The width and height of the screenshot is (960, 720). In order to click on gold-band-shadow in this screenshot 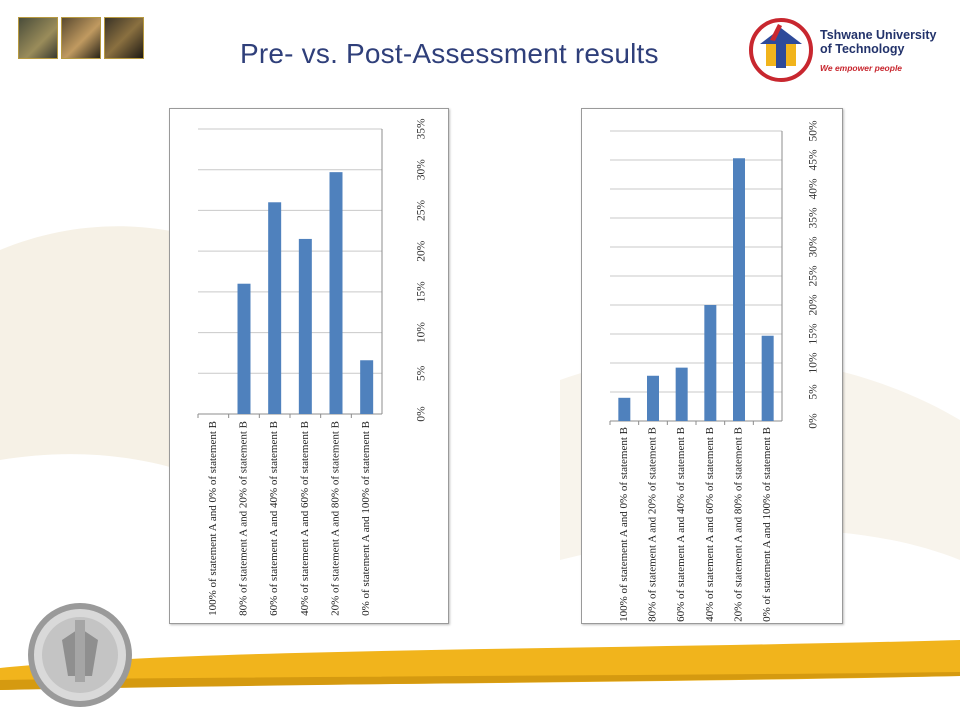, I will do `click(480, 681)`.